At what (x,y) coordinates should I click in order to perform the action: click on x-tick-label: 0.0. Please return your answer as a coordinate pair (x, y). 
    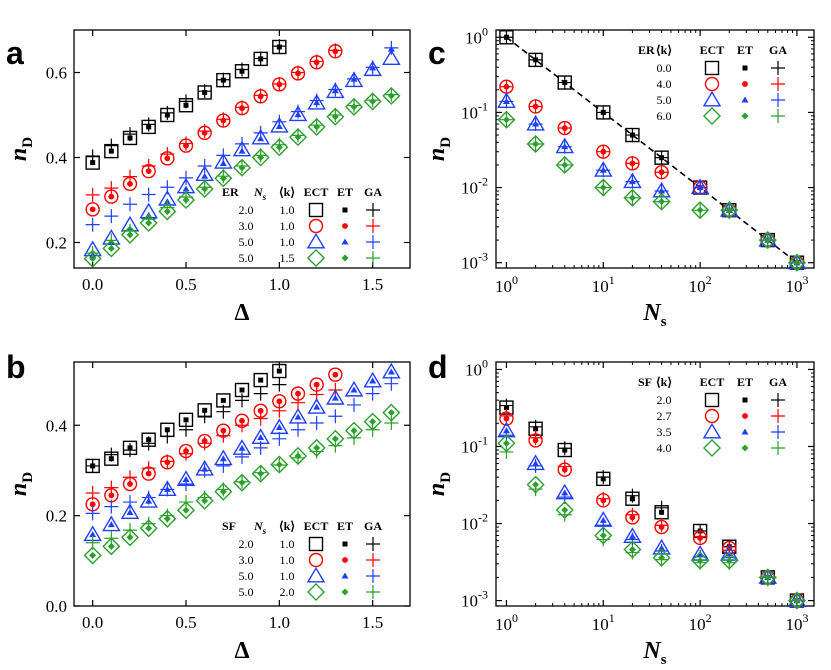
    Looking at the image, I should click on (92, 284).